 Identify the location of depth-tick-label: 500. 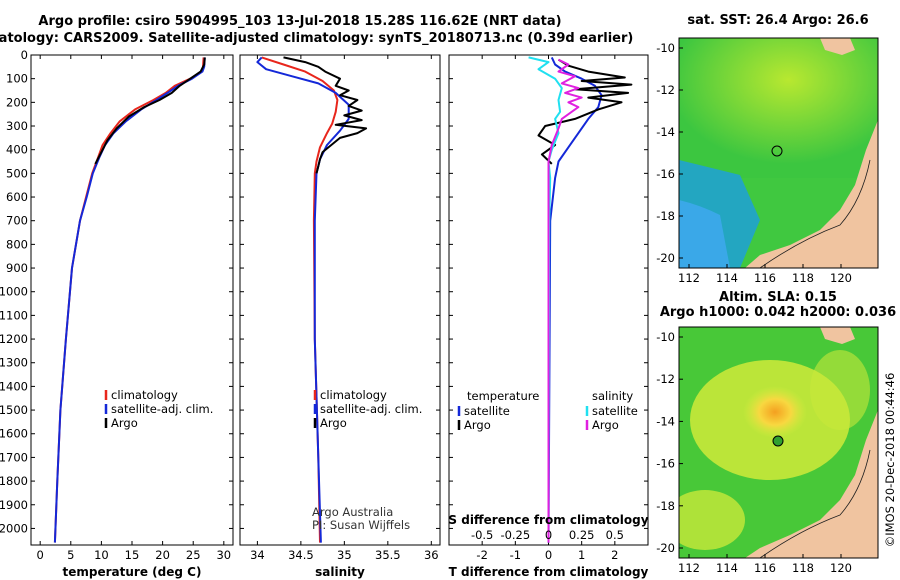
(17, 173).